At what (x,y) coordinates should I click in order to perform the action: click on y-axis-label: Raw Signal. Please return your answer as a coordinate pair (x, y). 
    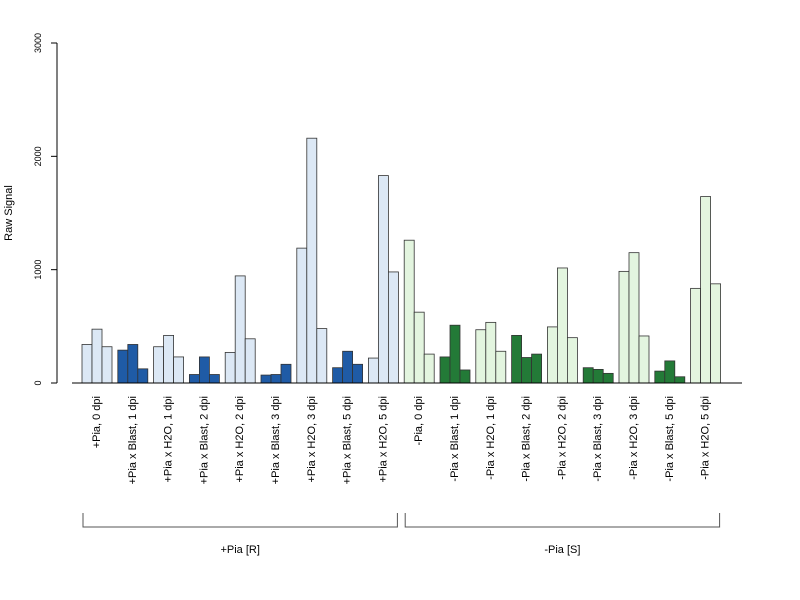
    Looking at the image, I should click on (9, 213).